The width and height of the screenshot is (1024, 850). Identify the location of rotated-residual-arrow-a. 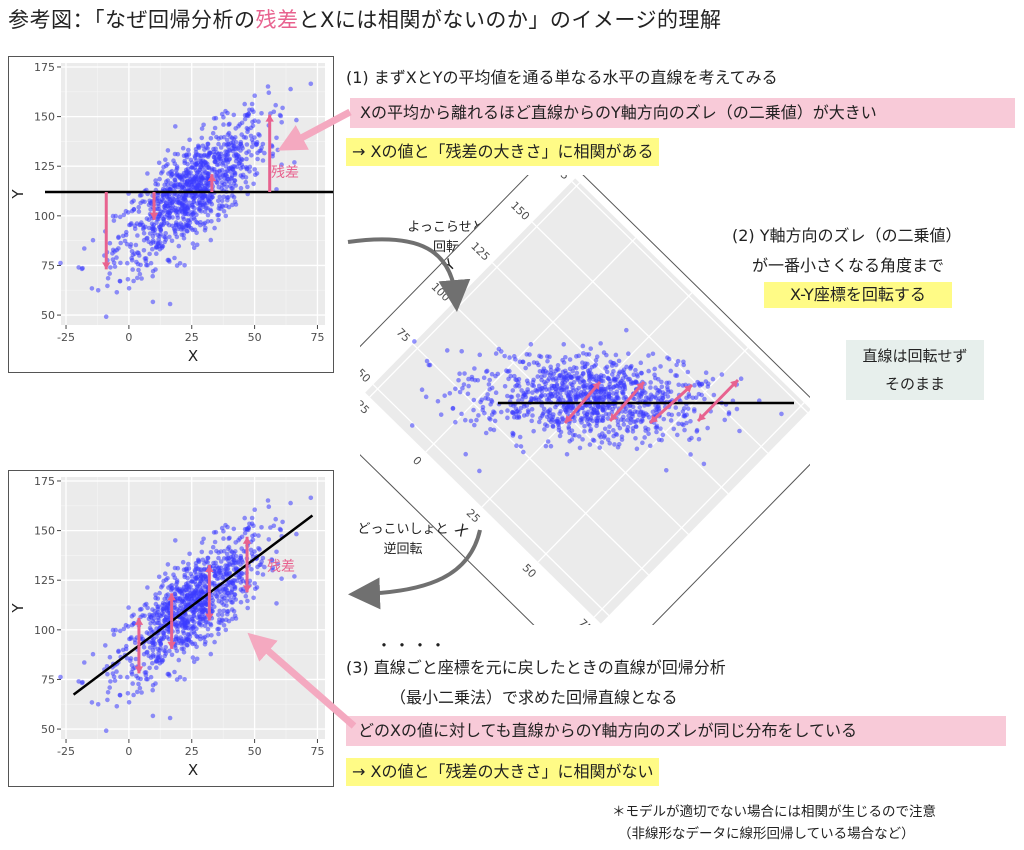
(728, 390).